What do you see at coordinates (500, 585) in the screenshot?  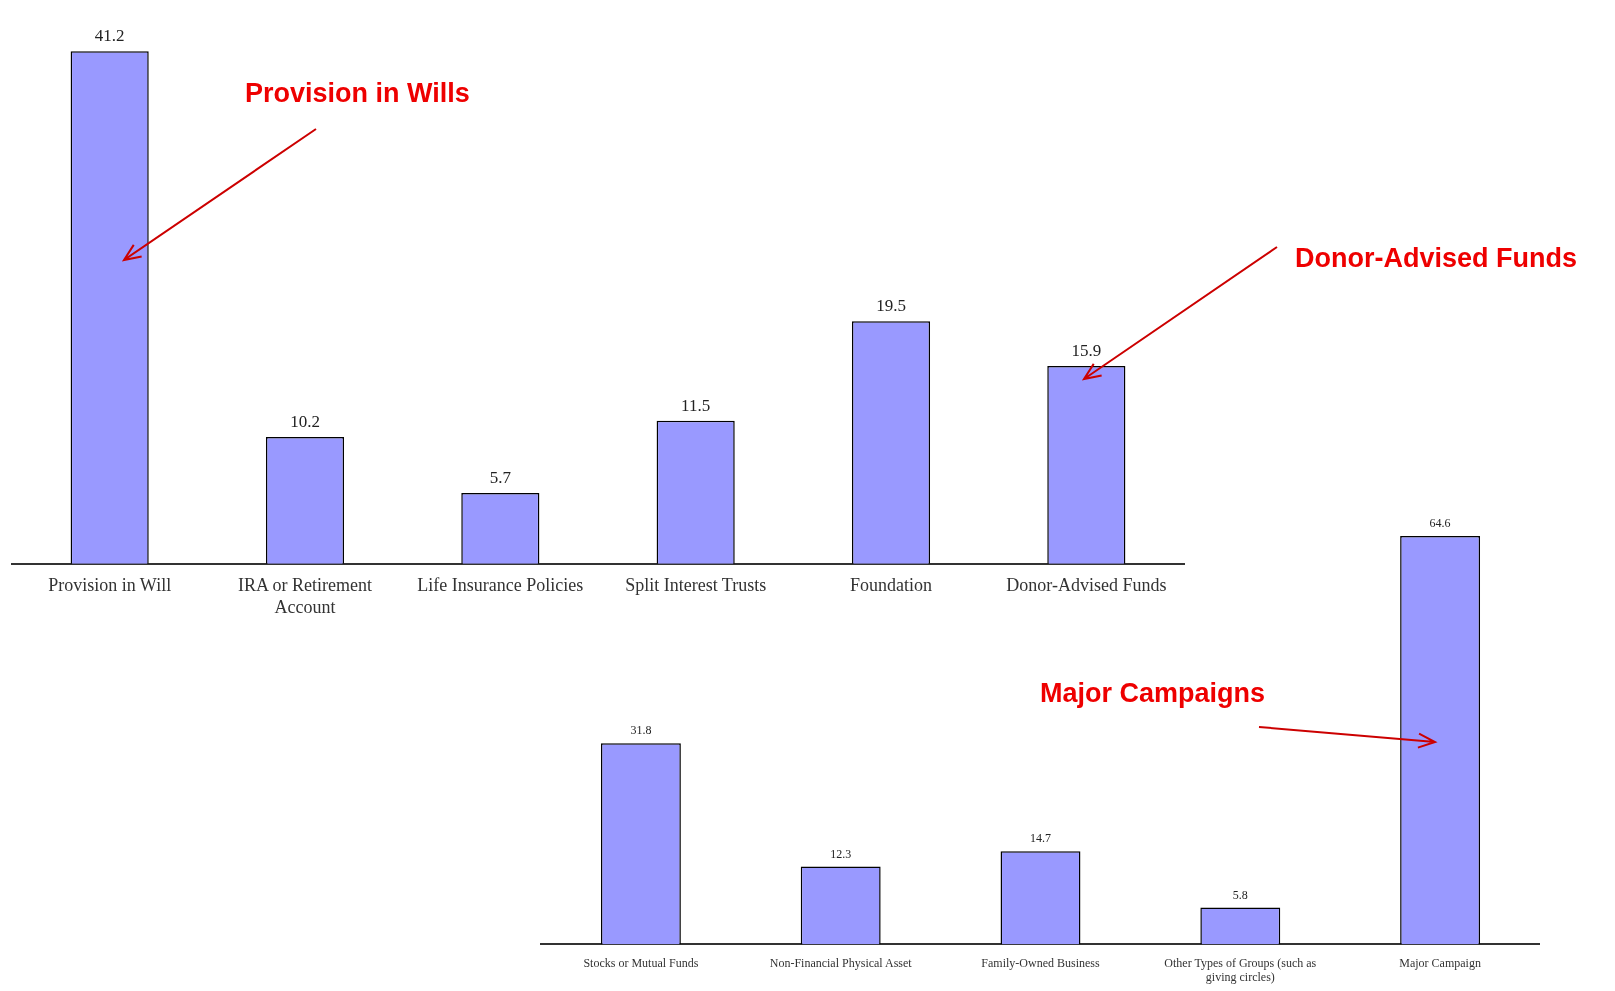 I see `x-tick-label: Life Insurance Policies` at bounding box center [500, 585].